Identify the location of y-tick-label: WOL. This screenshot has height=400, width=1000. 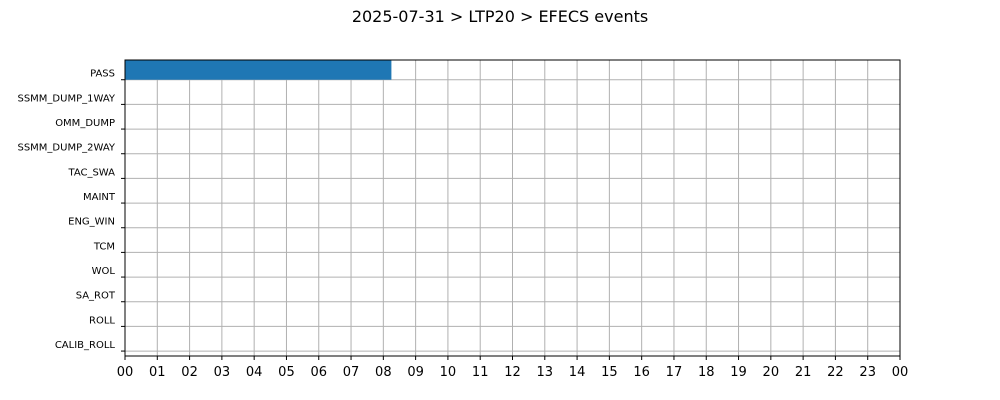
(104, 271).